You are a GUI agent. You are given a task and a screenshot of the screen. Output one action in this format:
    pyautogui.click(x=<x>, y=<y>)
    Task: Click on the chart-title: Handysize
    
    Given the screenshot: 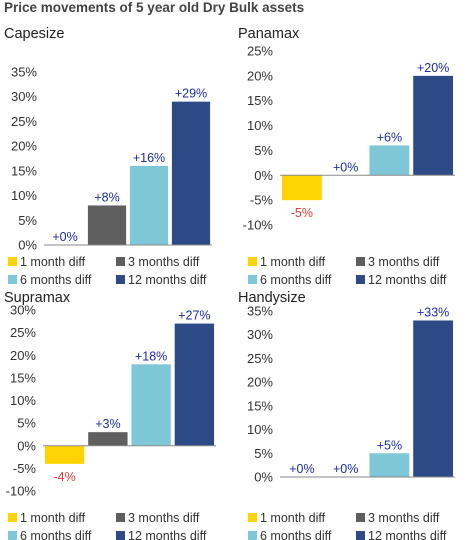 What is the action you would take?
    pyautogui.click(x=272, y=298)
    